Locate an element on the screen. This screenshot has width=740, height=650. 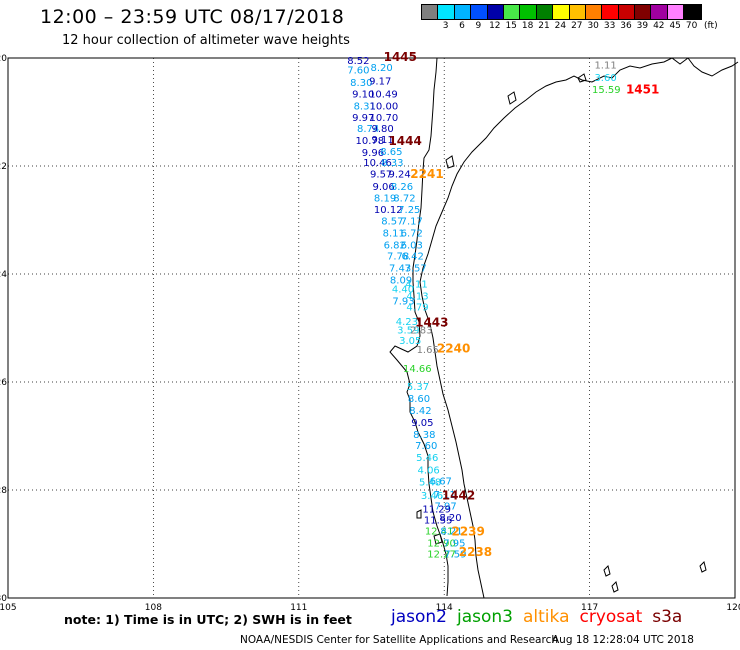
legend-label: 18 is located at coordinates (527, 26).